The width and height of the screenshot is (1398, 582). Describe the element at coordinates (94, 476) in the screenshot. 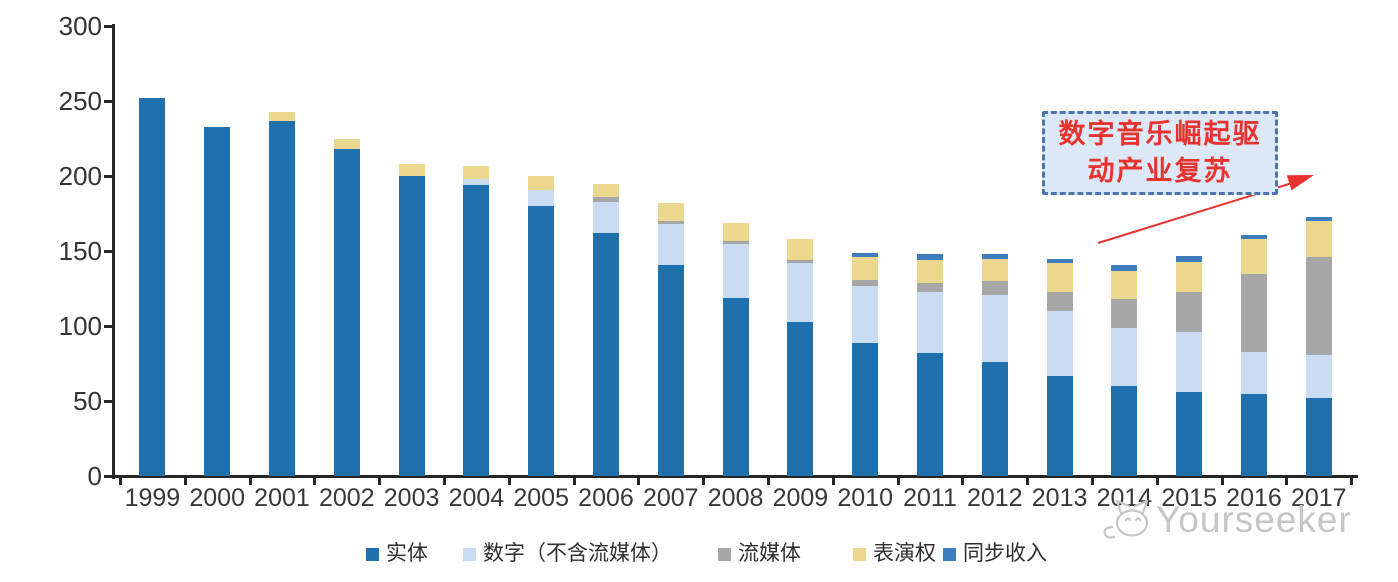

I see `y-tick-label: 0` at that location.